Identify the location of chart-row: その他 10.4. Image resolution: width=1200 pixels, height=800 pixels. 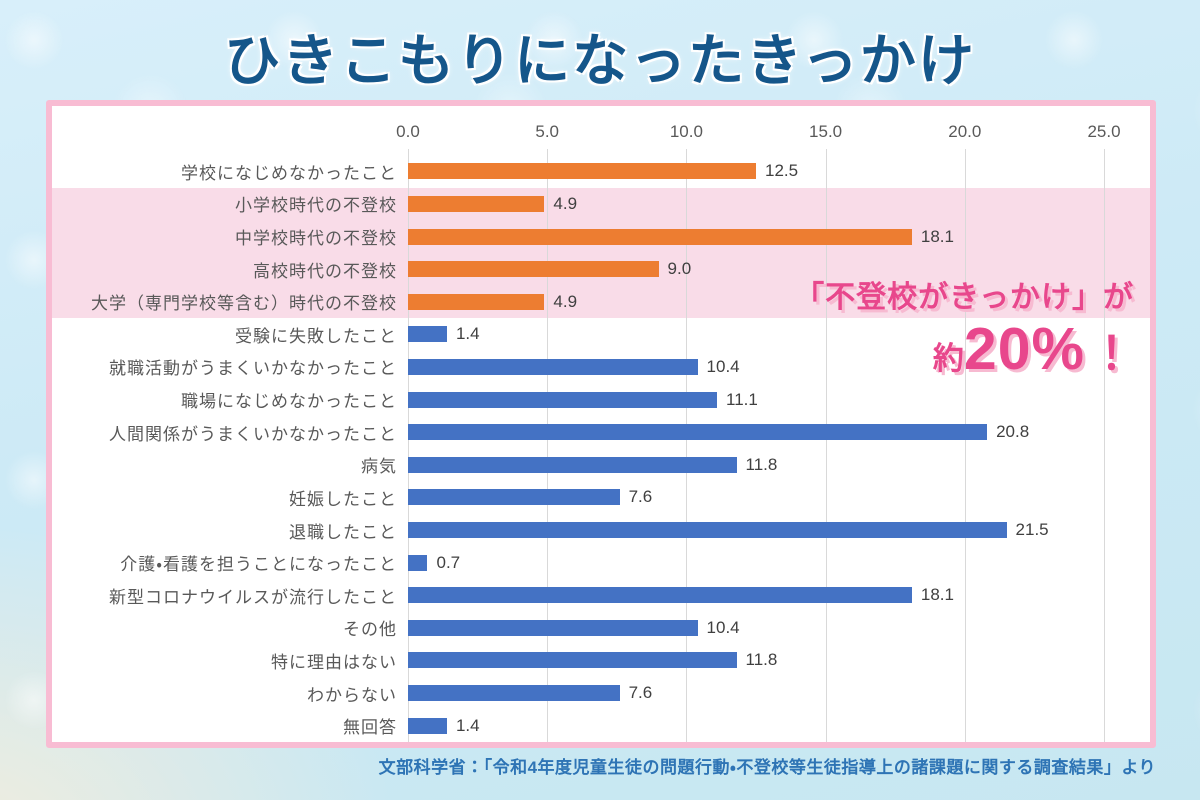
(601, 628).